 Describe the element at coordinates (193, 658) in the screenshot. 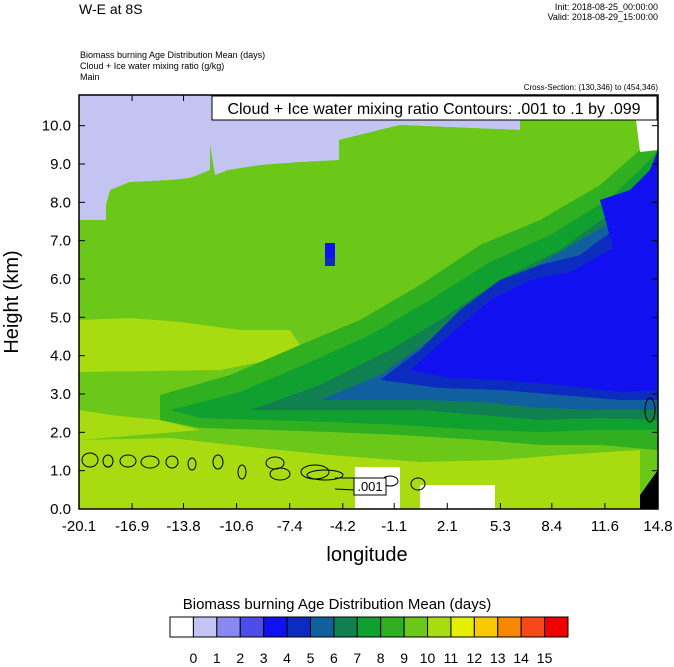

I see `colorbar-label: 0` at that location.